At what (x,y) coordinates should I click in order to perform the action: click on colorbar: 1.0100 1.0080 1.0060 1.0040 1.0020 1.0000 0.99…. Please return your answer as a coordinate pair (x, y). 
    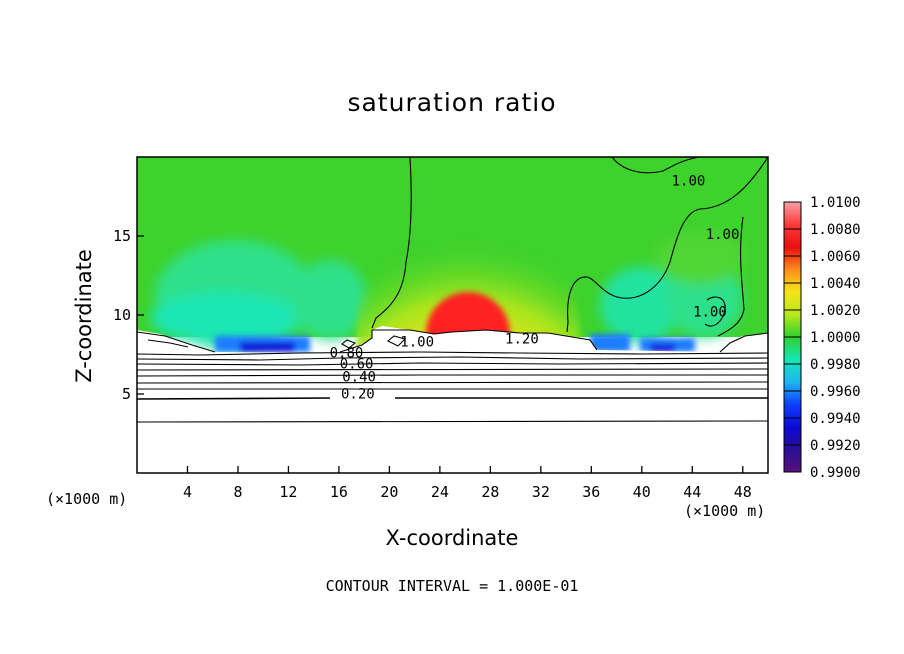
    Looking at the image, I should click on (822, 338).